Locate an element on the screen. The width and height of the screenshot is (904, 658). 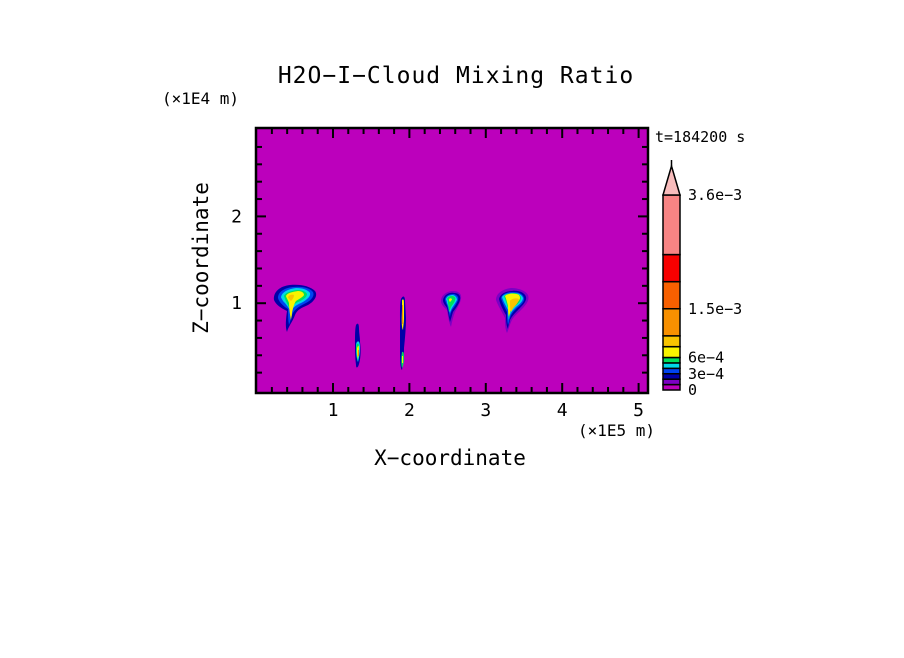
x-tick-label: 4 is located at coordinates (562, 410).